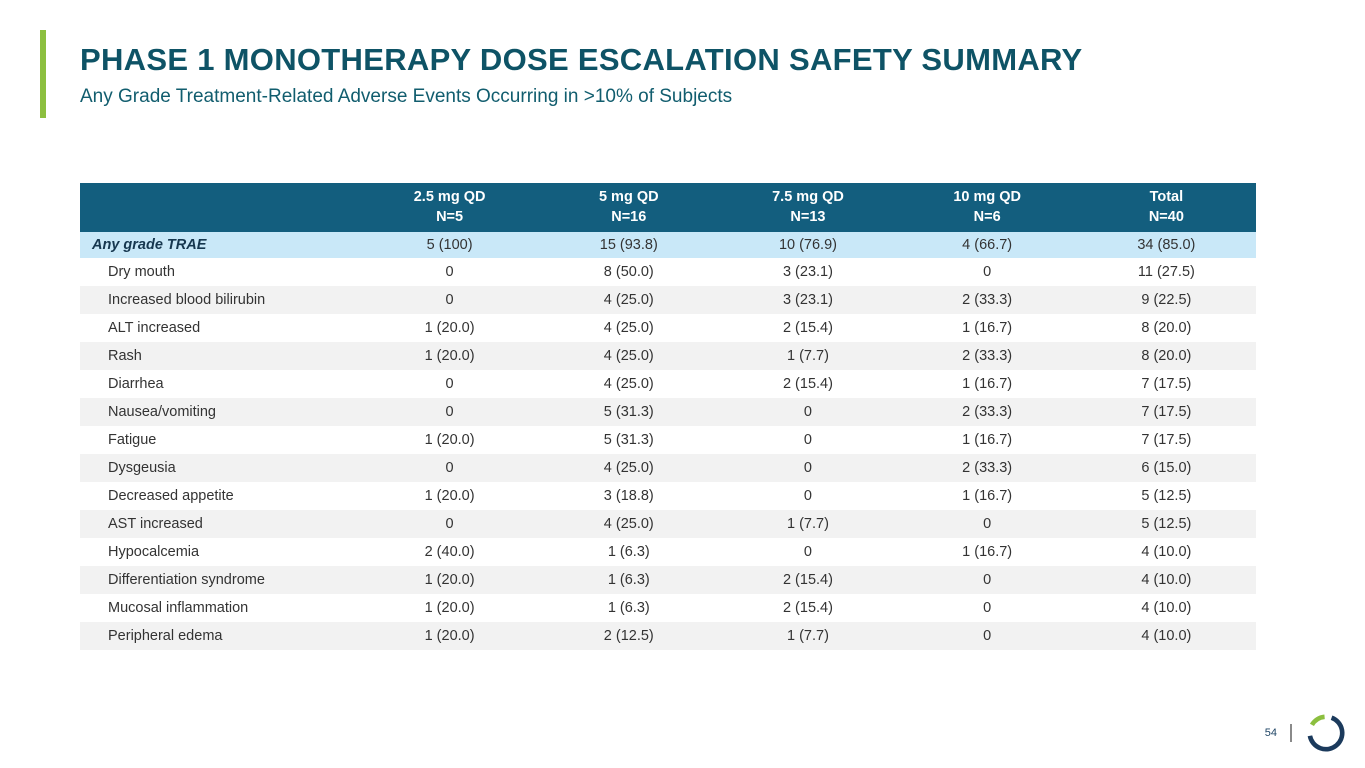  What do you see at coordinates (450, 207) in the screenshot?
I see `column-header: 2.5 mg QD N=5` at bounding box center [450, 207].